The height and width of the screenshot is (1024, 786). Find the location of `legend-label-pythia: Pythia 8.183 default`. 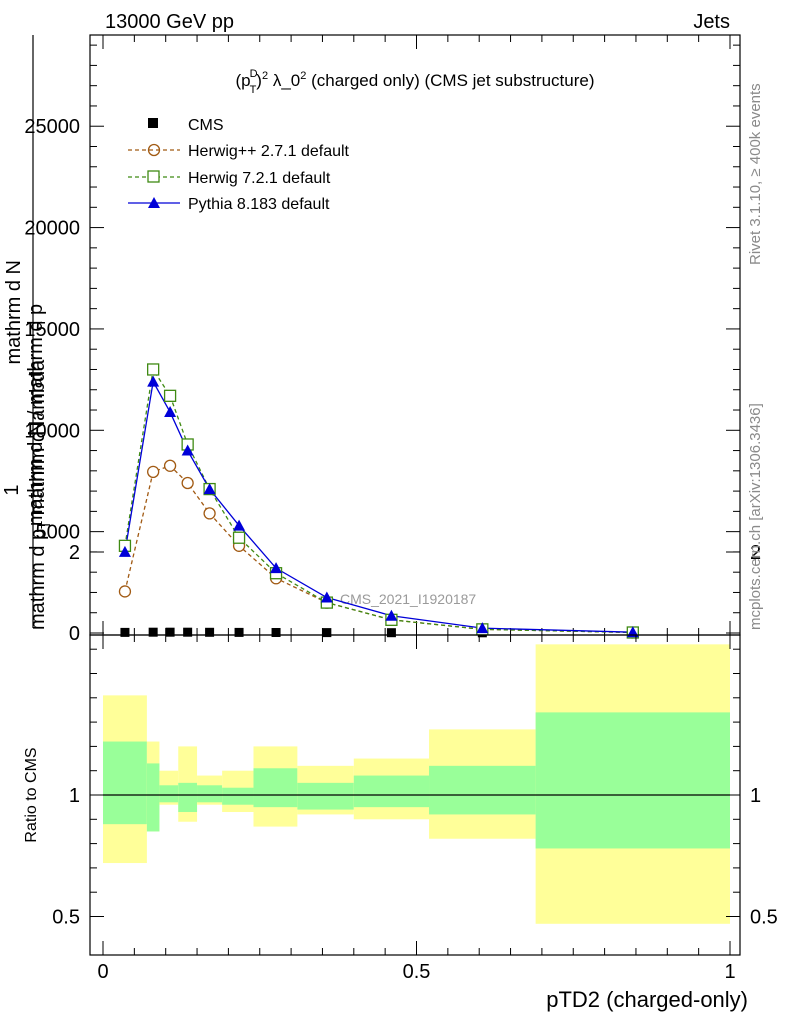

legend-label-pythia: Pythia 8.183 default is located at coordinates (259, 204).